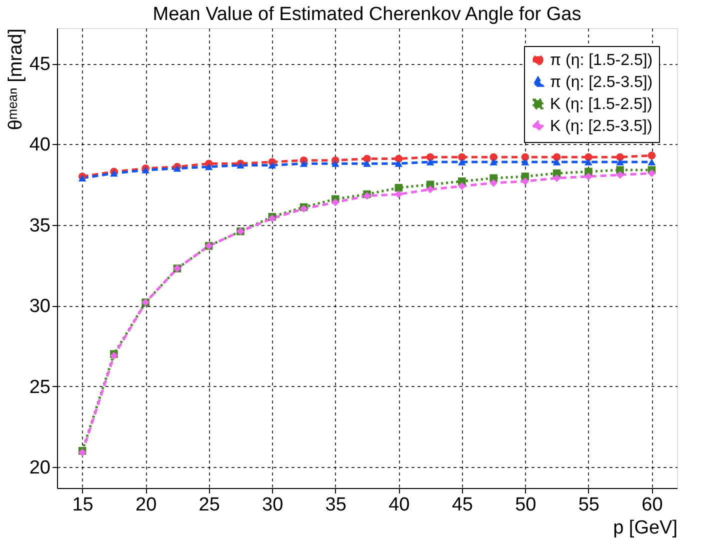 The image size is (717, 555). Describe the element at coordinates (652, 505) in the screenshot. I see `x-tick-label: 60` at that location.